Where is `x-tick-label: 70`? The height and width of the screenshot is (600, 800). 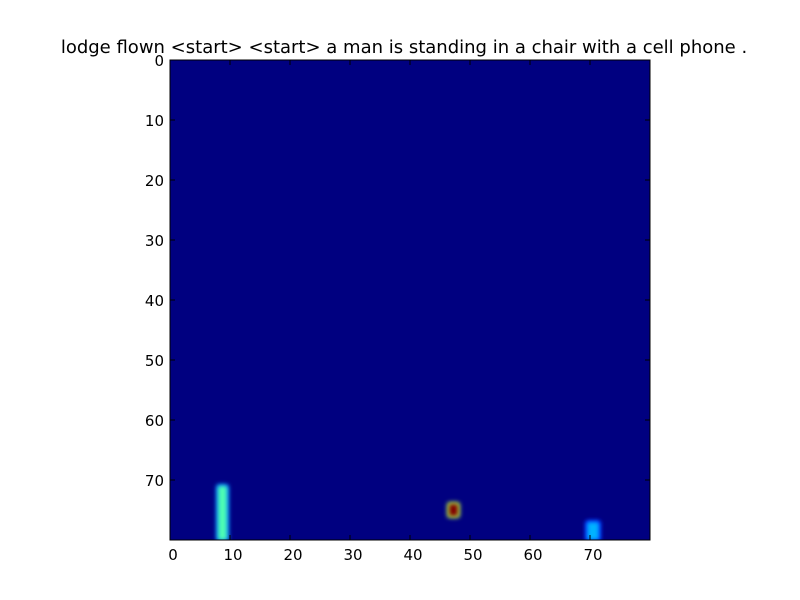 x-tick-label: 70 is located at coordinates (592, 555).